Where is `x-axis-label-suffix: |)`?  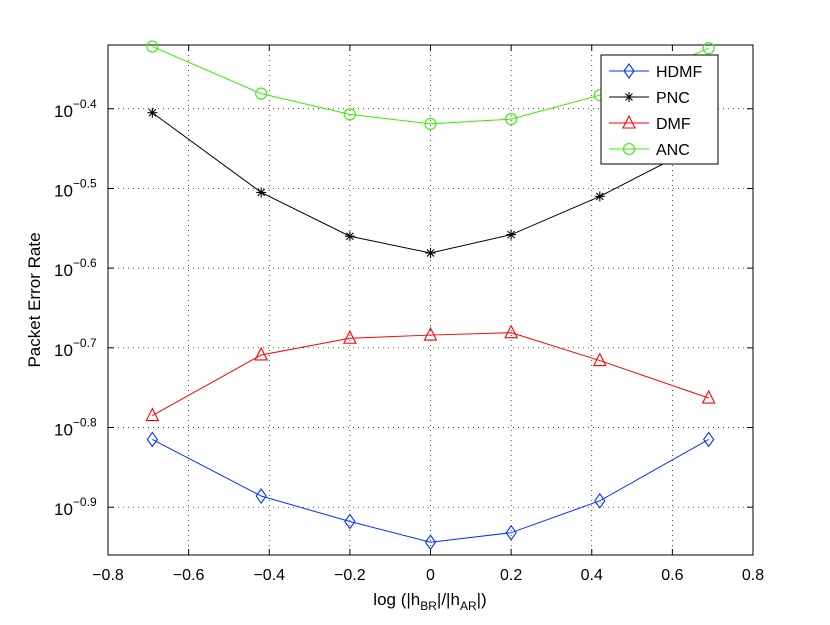 x-axis-label-suffix: |) is located at coordinates (482, 599).